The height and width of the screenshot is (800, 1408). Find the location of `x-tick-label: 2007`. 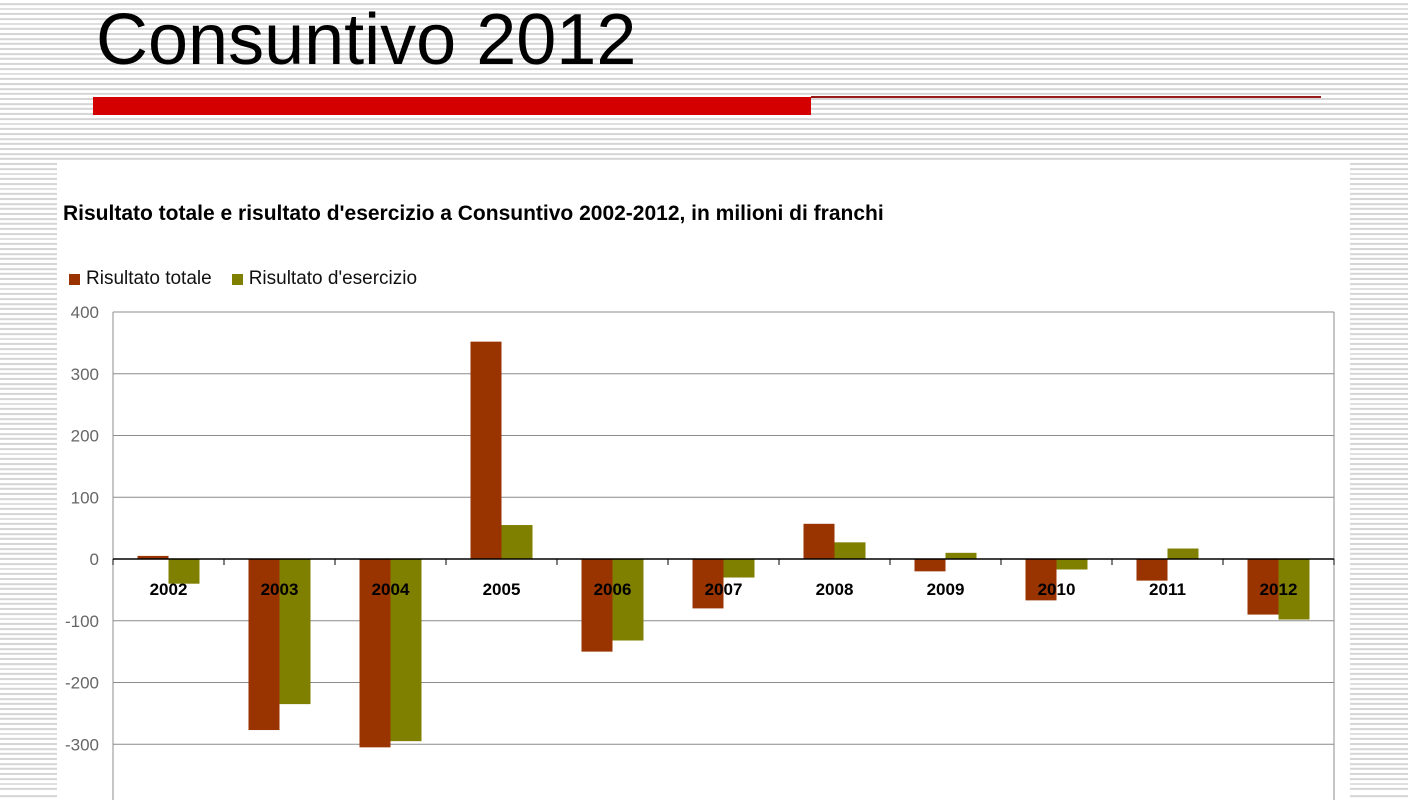

x-tick-label: 2007 is located at coordinates (724, 589).